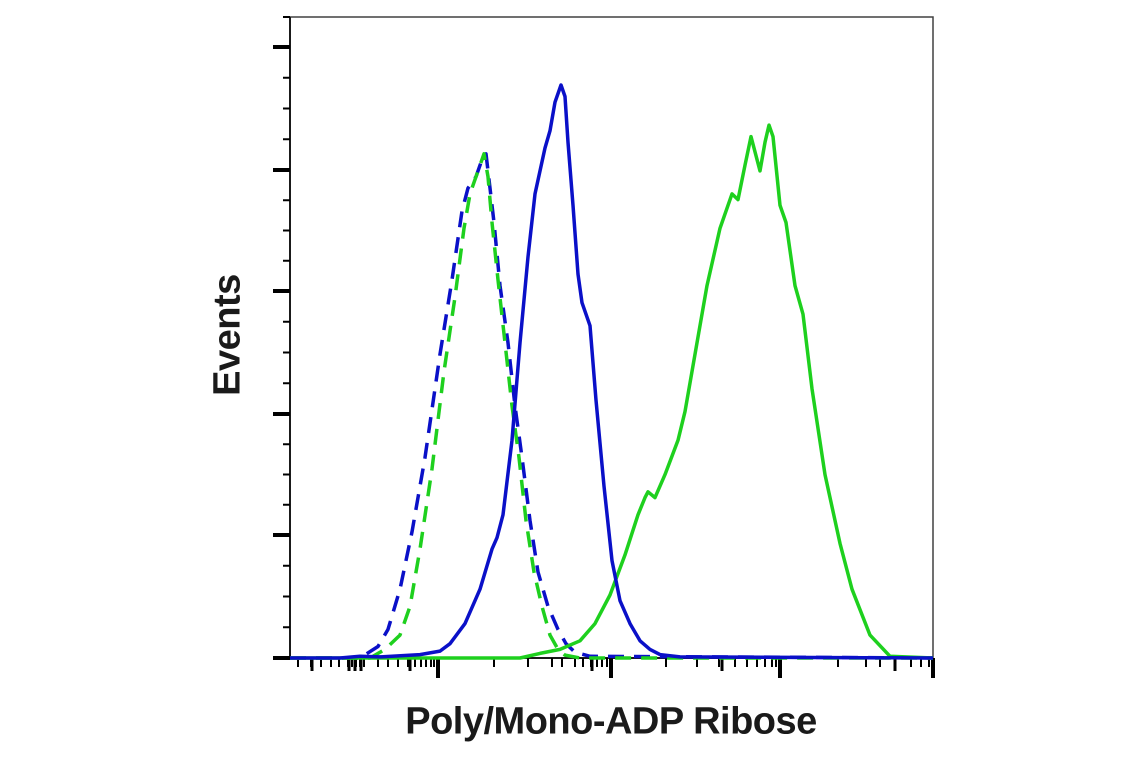 The image size is (1141, 768). I want to click on y-axis-label: Events, so click(227, 335).